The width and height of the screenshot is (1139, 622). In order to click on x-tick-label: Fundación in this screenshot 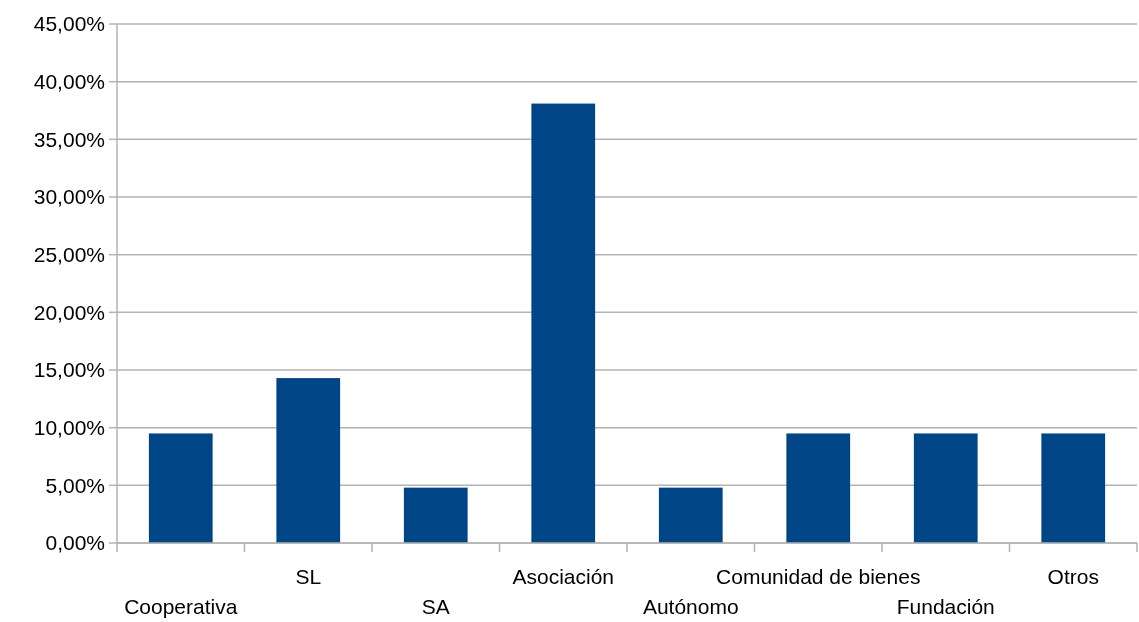, I will do `click(945, 607)`.